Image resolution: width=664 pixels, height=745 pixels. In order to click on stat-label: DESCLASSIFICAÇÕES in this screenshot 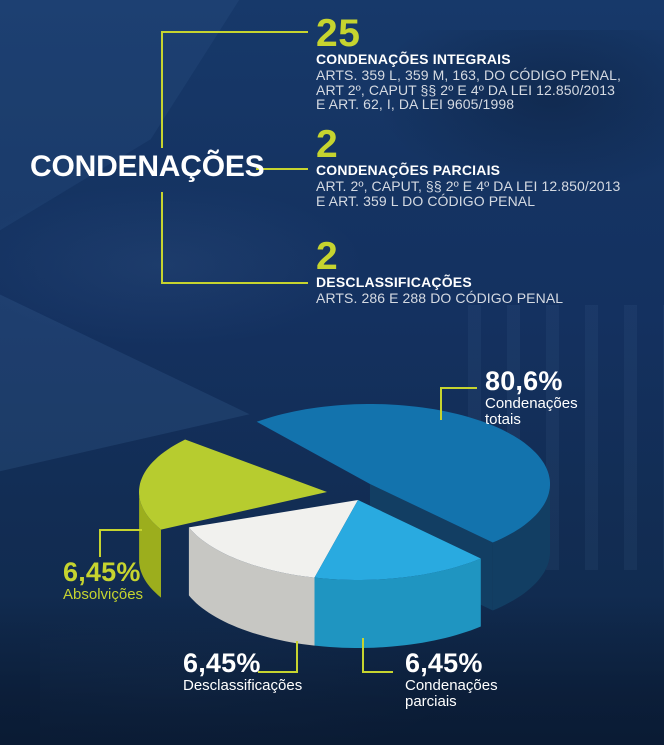, I will do `click(394, 282)`.